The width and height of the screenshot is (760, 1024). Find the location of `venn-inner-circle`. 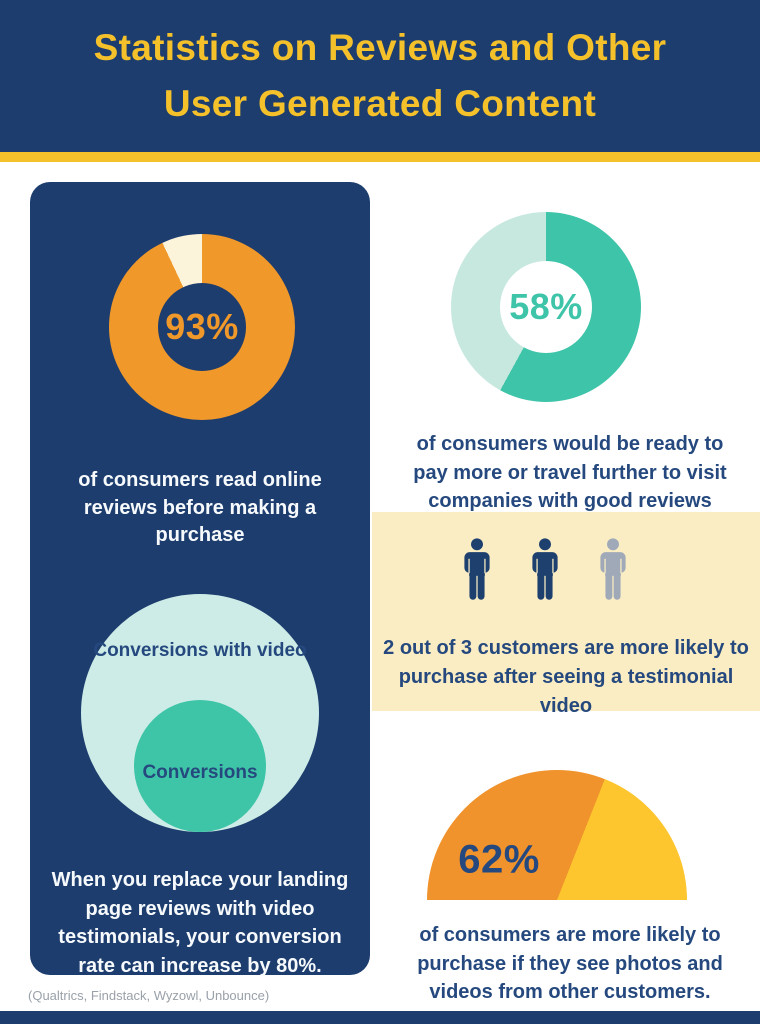

venn-inner-circle is located at coordinates (200, 766).